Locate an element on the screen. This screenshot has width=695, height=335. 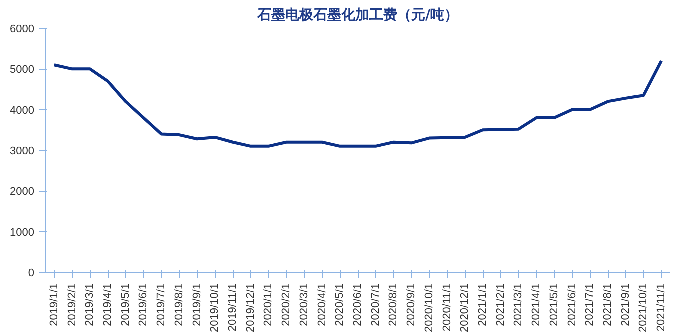
x-tick-label: 2019/11/1 is located at coordinates (233, 307).